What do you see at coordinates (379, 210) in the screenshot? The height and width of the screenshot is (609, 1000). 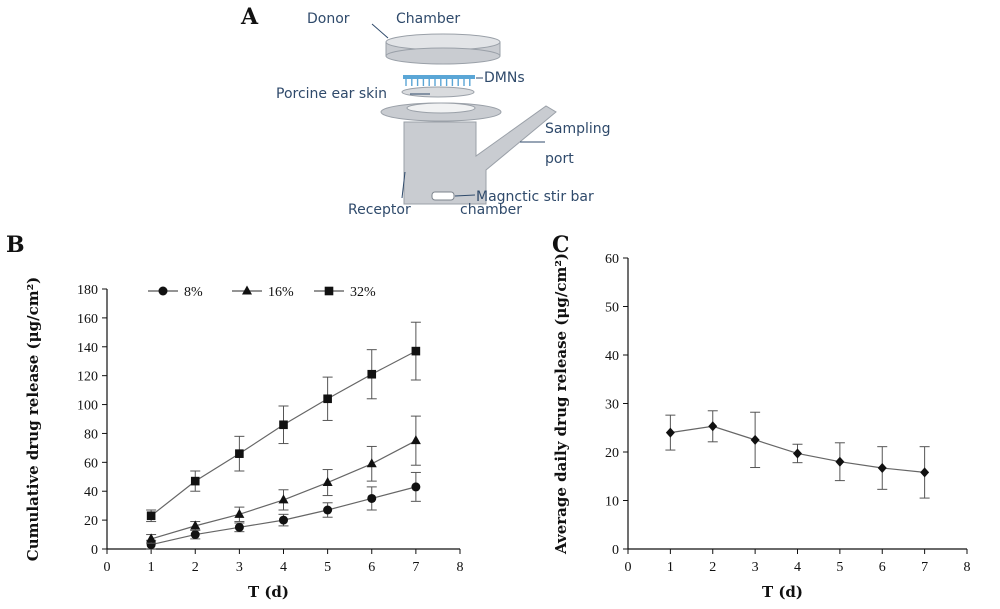 I see `receptor-label: Receptor` at bounding box center [379, 210].